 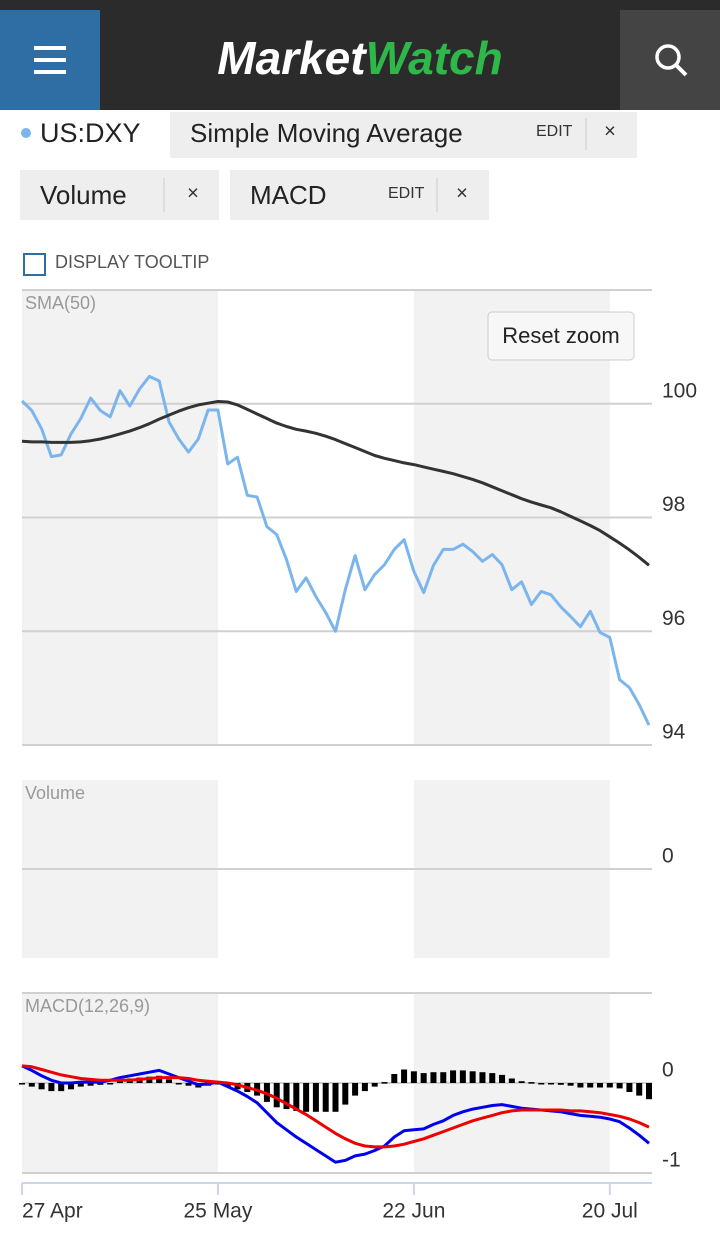 What do you see at coordinates (610, 1211) in the screenshot?
I see `x-tick-label: 20 Jul` at bounding box center [610, 1211].